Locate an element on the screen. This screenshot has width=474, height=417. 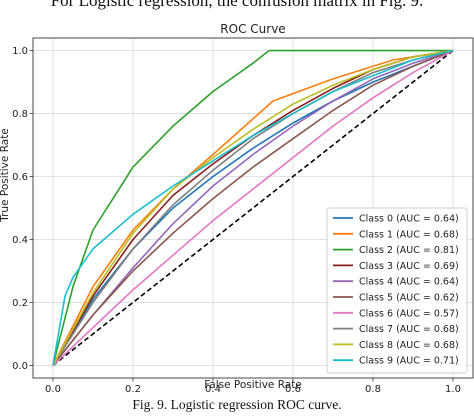
legend-label-class-0: Class 0 (AUC = 0.64) is located at coordinates (409, 219).